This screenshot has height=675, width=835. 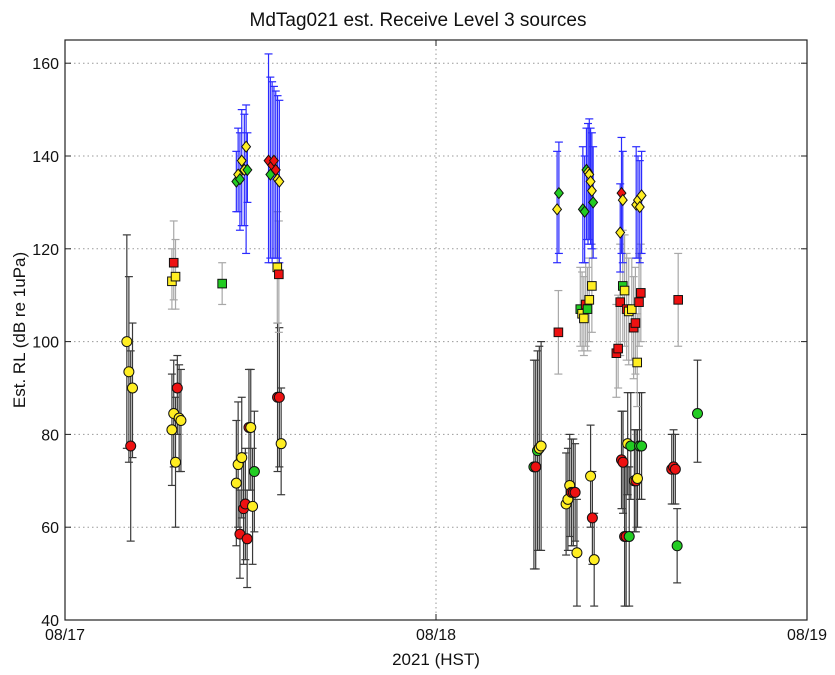 What do you see at coordinates (45, 64) in the screenshot?
I see `y-tick-label: 160` at bounding box center [45, 64].